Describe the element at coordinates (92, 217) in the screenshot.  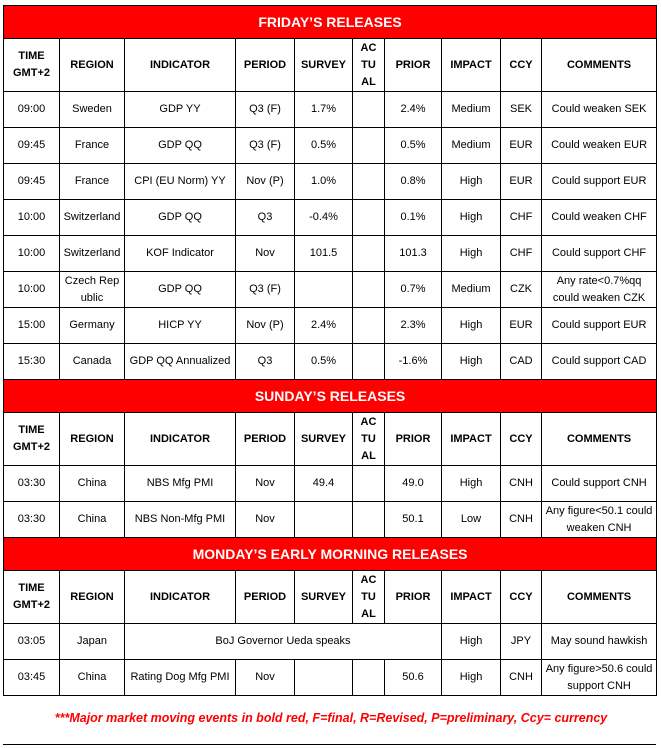
I see `cell-region: Switzerland` at that location.